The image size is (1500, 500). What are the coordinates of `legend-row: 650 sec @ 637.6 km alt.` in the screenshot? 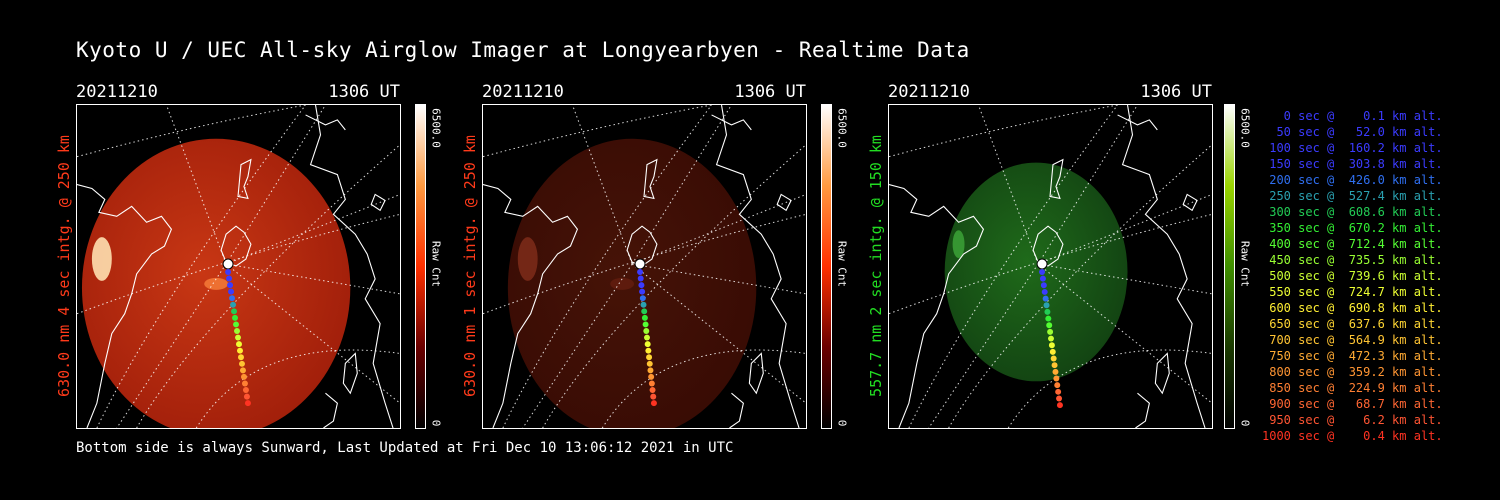 It's located at (1352, 324).